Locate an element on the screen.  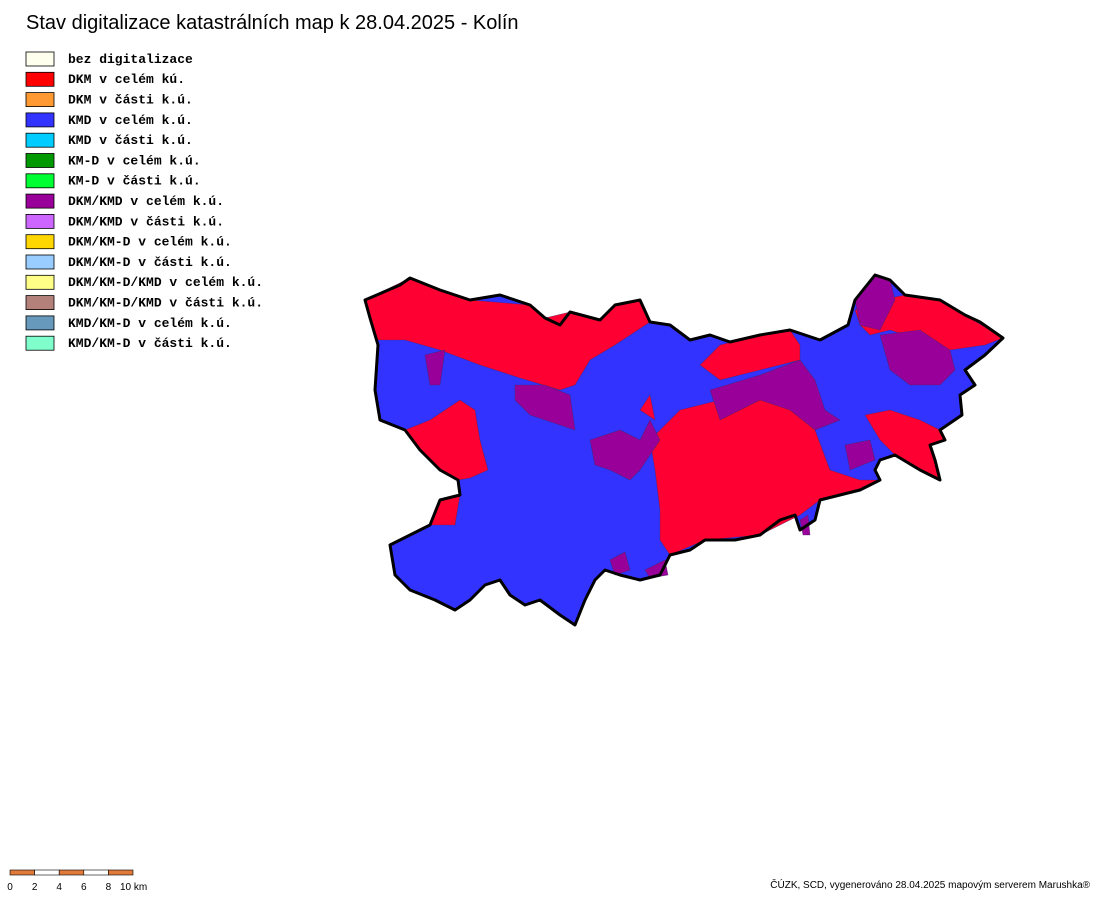
legend-label: KM-D v celém k.ú. is located at coordinates (134, 160).